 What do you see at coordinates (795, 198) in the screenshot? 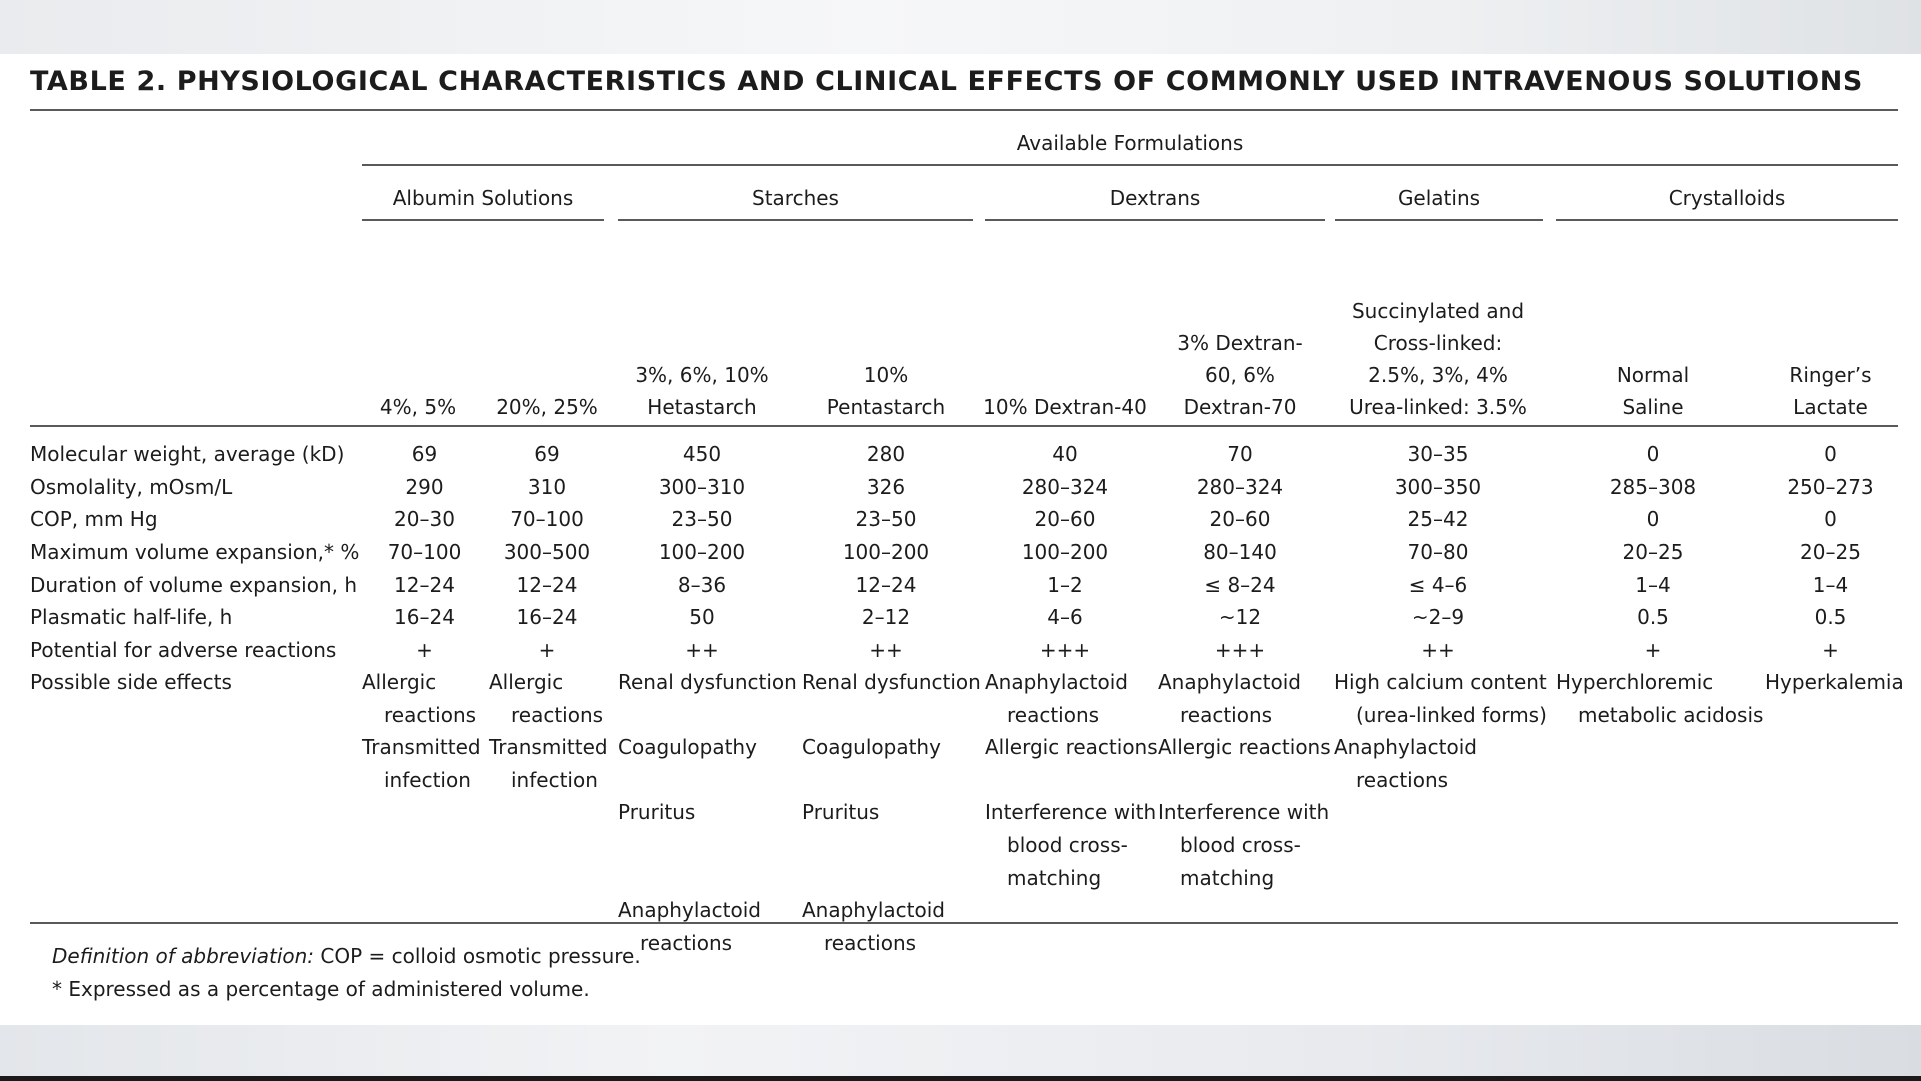
I see `group-header-starches: Starches` at bounding box center [795, 198].